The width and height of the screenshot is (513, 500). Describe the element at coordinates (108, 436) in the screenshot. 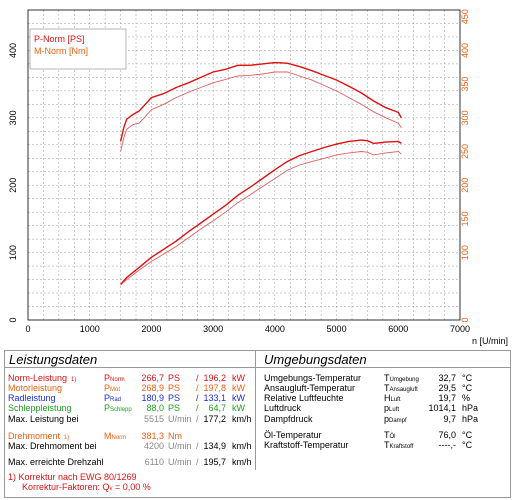

I see `row-symbol-letter: M` at that location.